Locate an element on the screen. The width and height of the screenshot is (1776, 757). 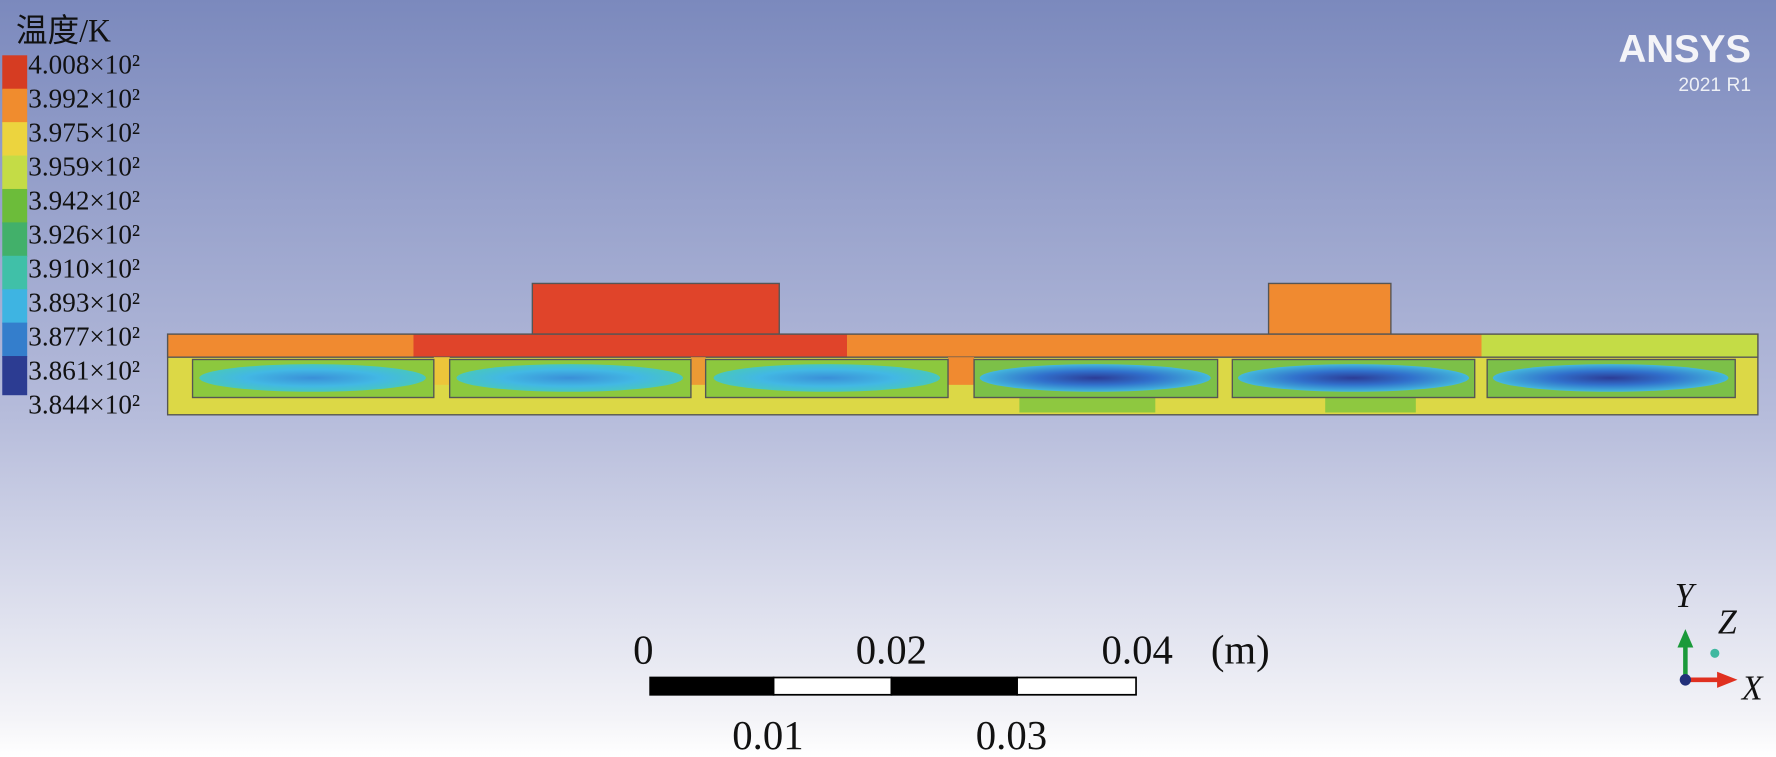
logo-version: 2021 R1 is located at coordinates (1714, 85).